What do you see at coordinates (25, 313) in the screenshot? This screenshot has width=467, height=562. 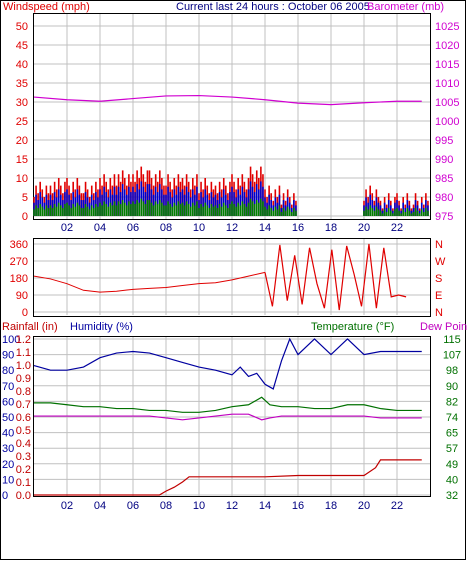 I see `direction-tick-label: 0` at bounding box center [25, 313].